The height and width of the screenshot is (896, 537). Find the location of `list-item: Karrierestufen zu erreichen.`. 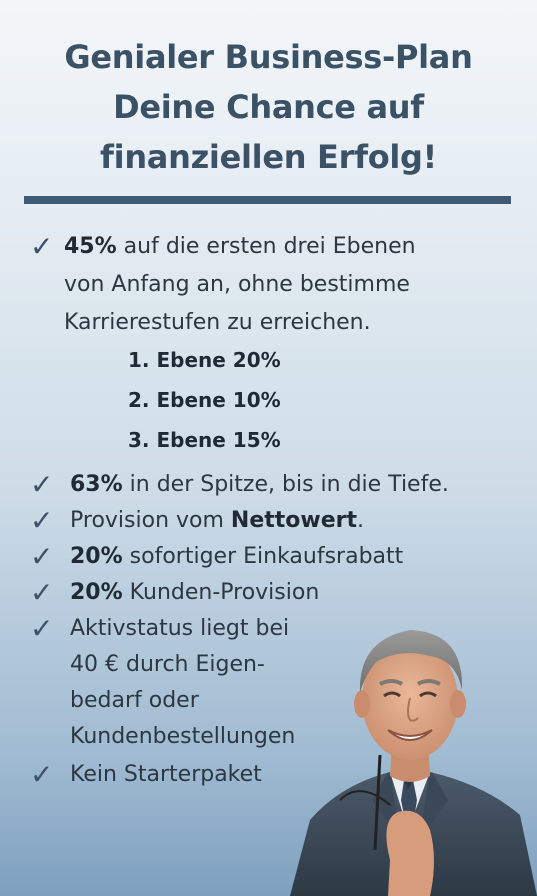

list-item: Karrierestufen zu erreichen. is located at coordinates (217, 323).